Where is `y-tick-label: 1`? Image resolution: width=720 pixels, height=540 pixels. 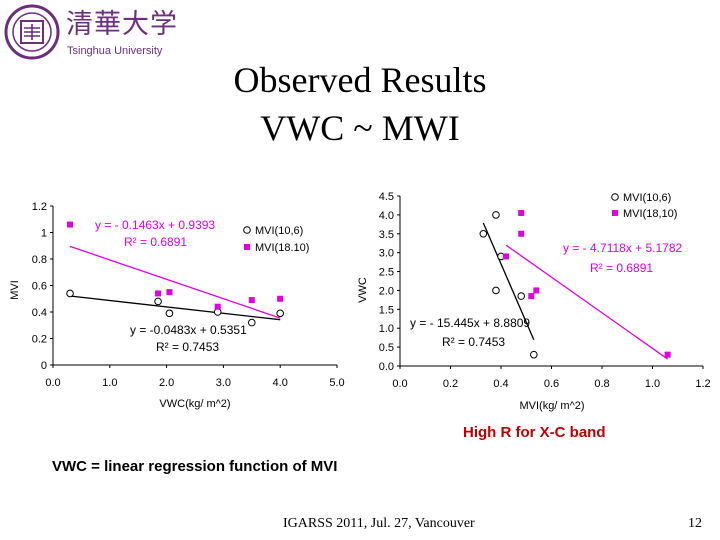 y-tick-label: 1 is located at coordinates (44, 234).